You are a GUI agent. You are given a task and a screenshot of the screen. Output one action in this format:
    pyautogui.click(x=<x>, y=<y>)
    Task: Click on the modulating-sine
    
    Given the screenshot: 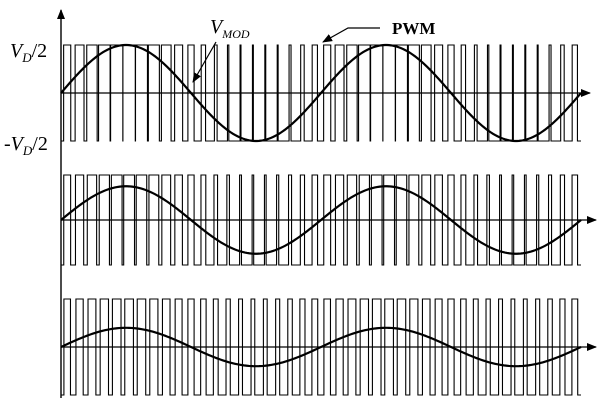 What is the action you would take?
    pyautogui.click(x=321, y=347)
    